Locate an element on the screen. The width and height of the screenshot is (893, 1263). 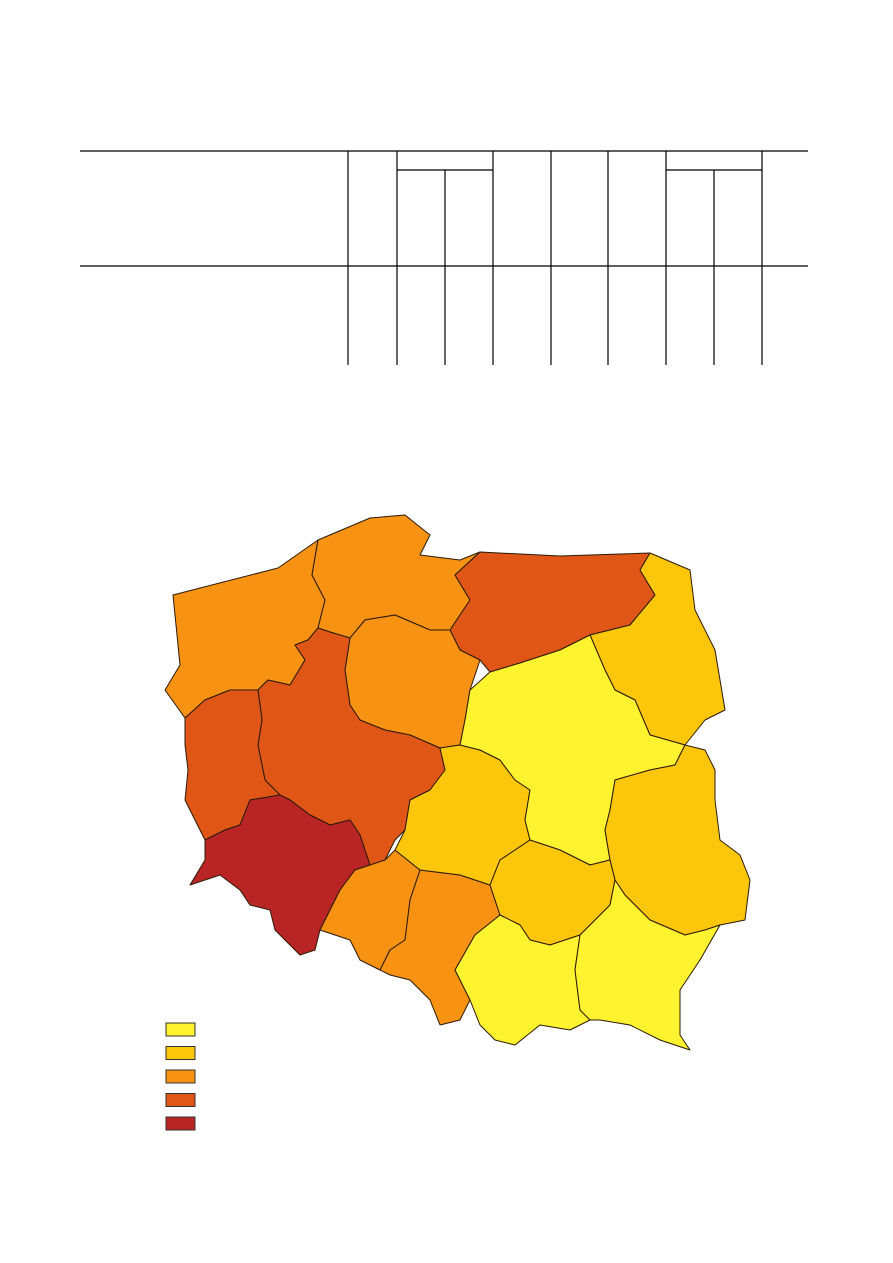
region-podkarpackie is located at coordinates (647, 965).